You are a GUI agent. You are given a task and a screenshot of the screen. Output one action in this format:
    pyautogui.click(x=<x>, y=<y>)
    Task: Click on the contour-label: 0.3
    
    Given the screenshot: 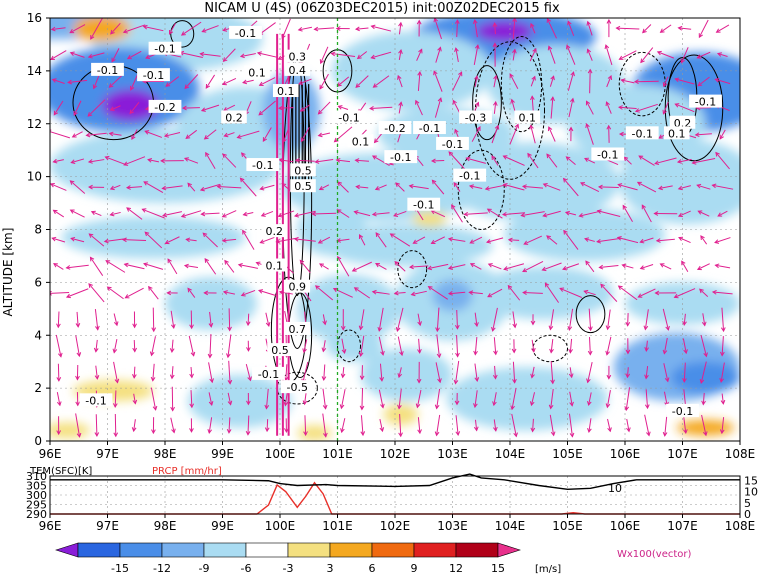 What is the action you would take?
    pyautogui.click(x=298, y=57)
    